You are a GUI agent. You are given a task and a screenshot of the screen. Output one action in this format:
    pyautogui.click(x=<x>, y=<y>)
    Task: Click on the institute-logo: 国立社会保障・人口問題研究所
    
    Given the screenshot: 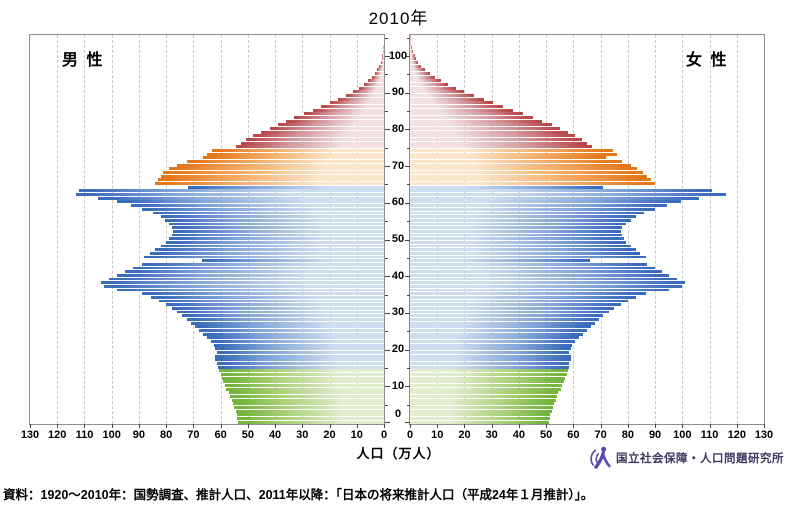 What is the action you would take?
    pyautogui.click(x=686, y=458)
    